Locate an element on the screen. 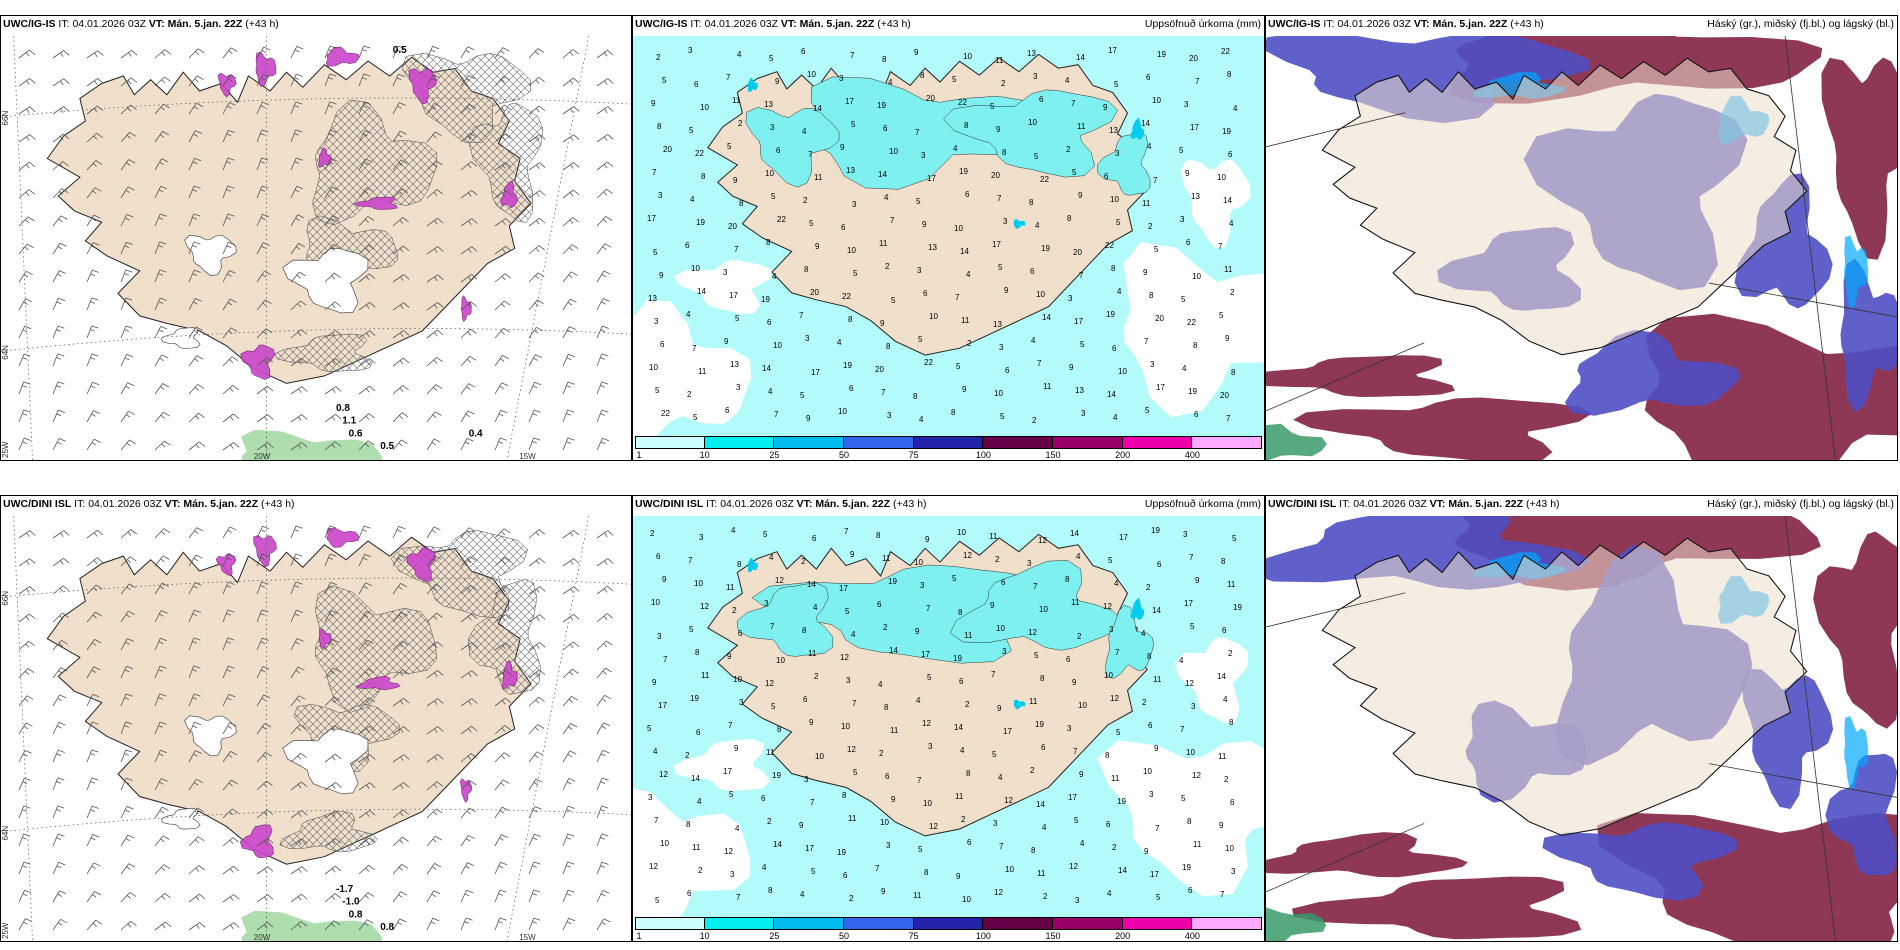 This screenshot has width=1900, height=950. colorbar-label: 100 is located at coordinates (983, 455).